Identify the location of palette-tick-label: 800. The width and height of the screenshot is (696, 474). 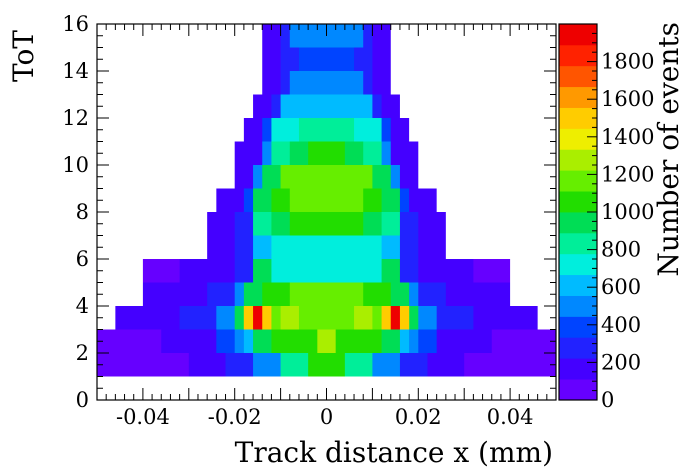
(621, 250).